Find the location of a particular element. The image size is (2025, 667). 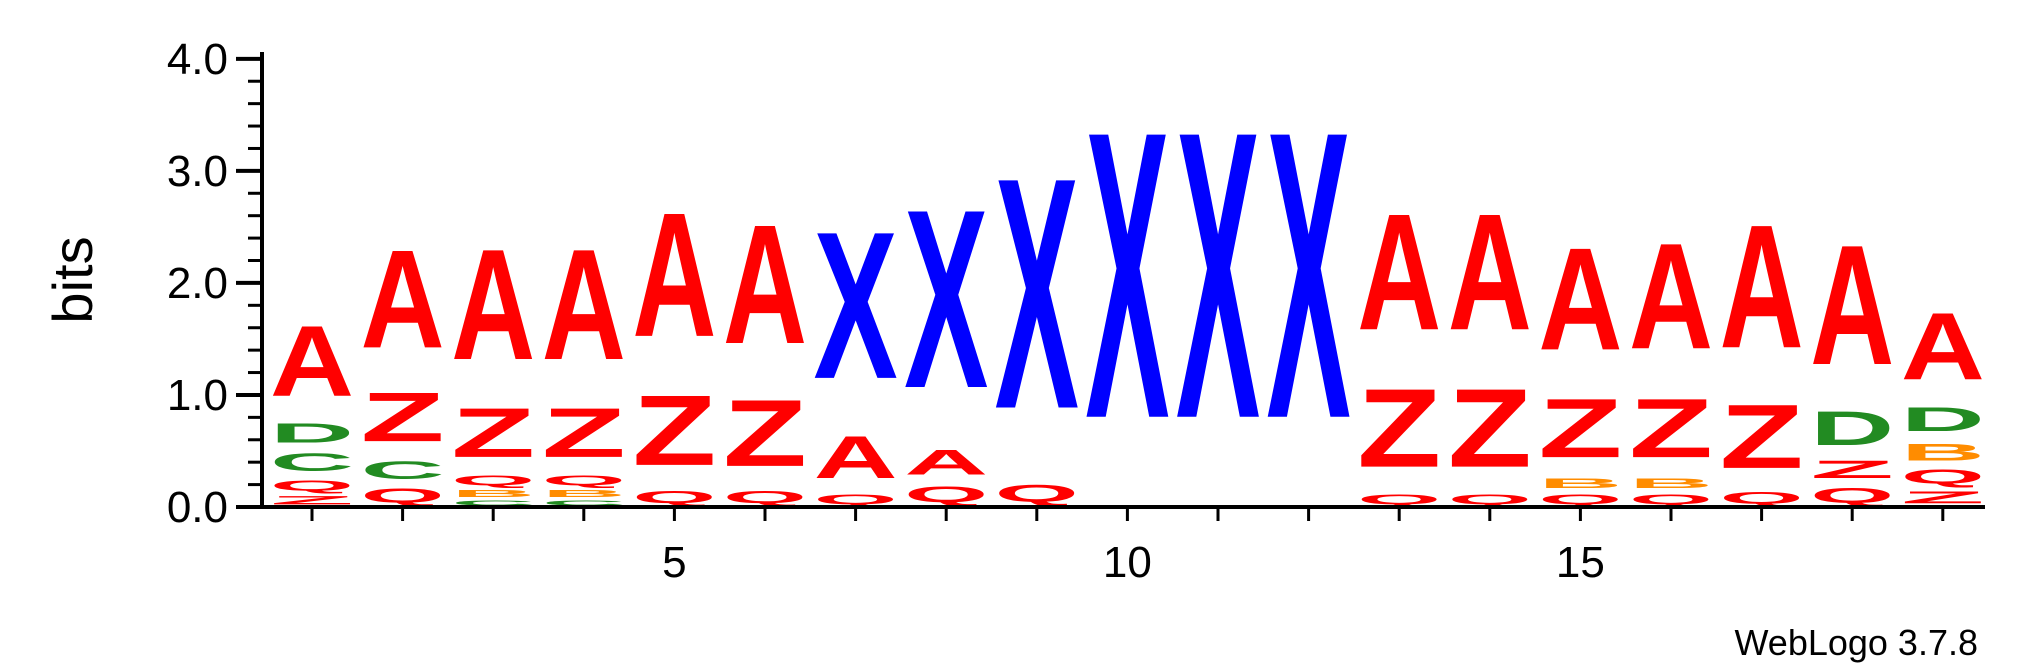

x-tick-label: 5 is located at coordinates (674, 562).